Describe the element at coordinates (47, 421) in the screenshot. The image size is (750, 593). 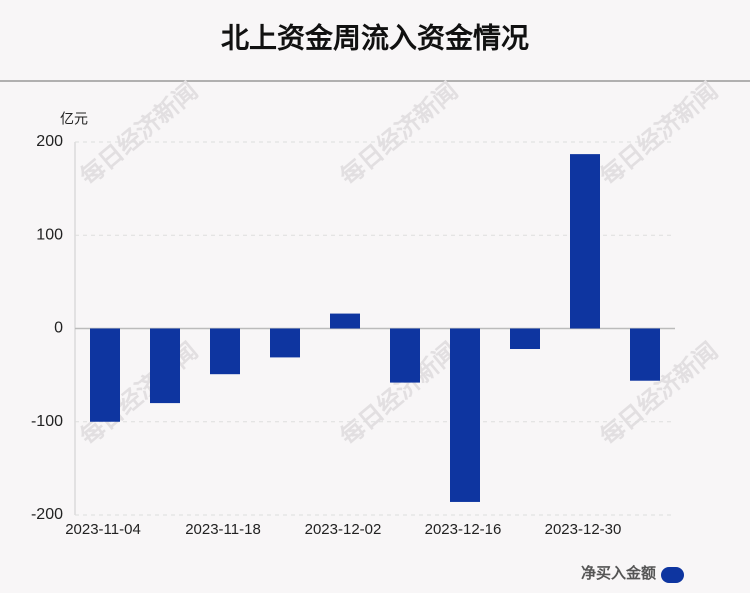
I see `y-tick-label: -100` at that location.